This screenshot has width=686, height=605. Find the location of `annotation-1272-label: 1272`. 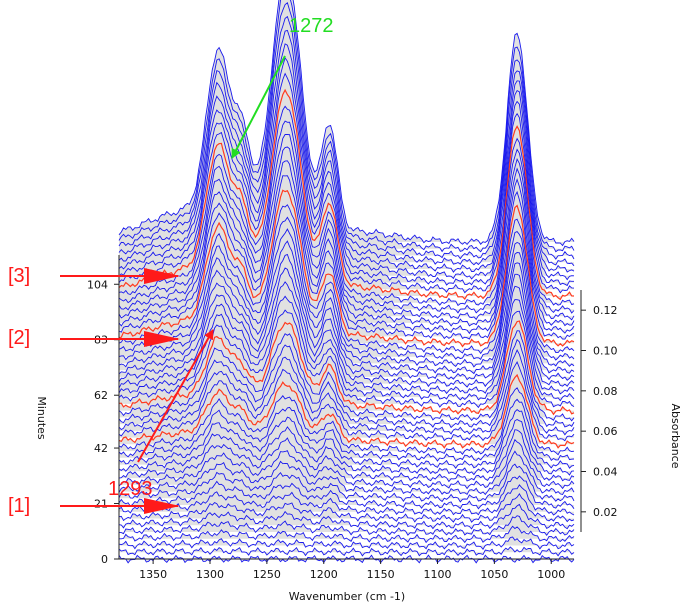

annotation-1272-label: 1272 is located at coordinates (311, 26).